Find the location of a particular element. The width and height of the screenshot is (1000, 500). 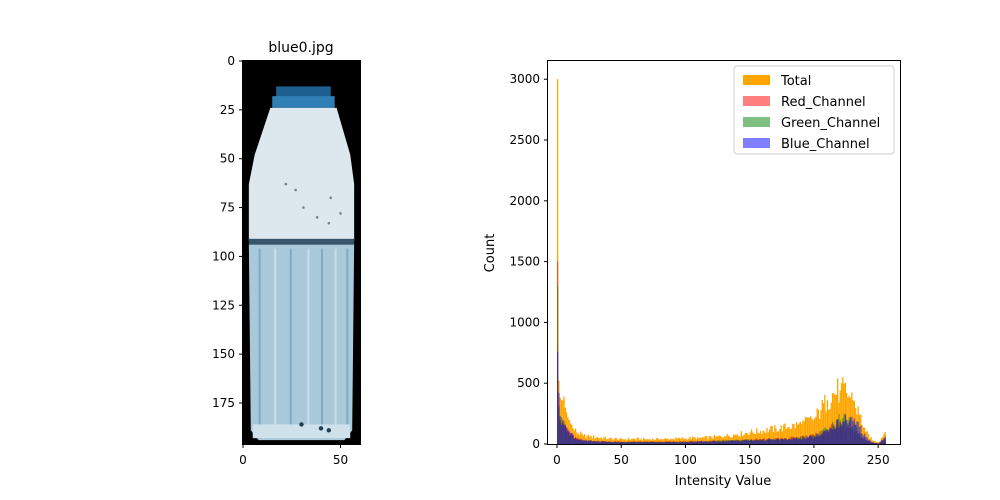

histogram-x-tick-label: 100 is located at coordinates (685, 460).